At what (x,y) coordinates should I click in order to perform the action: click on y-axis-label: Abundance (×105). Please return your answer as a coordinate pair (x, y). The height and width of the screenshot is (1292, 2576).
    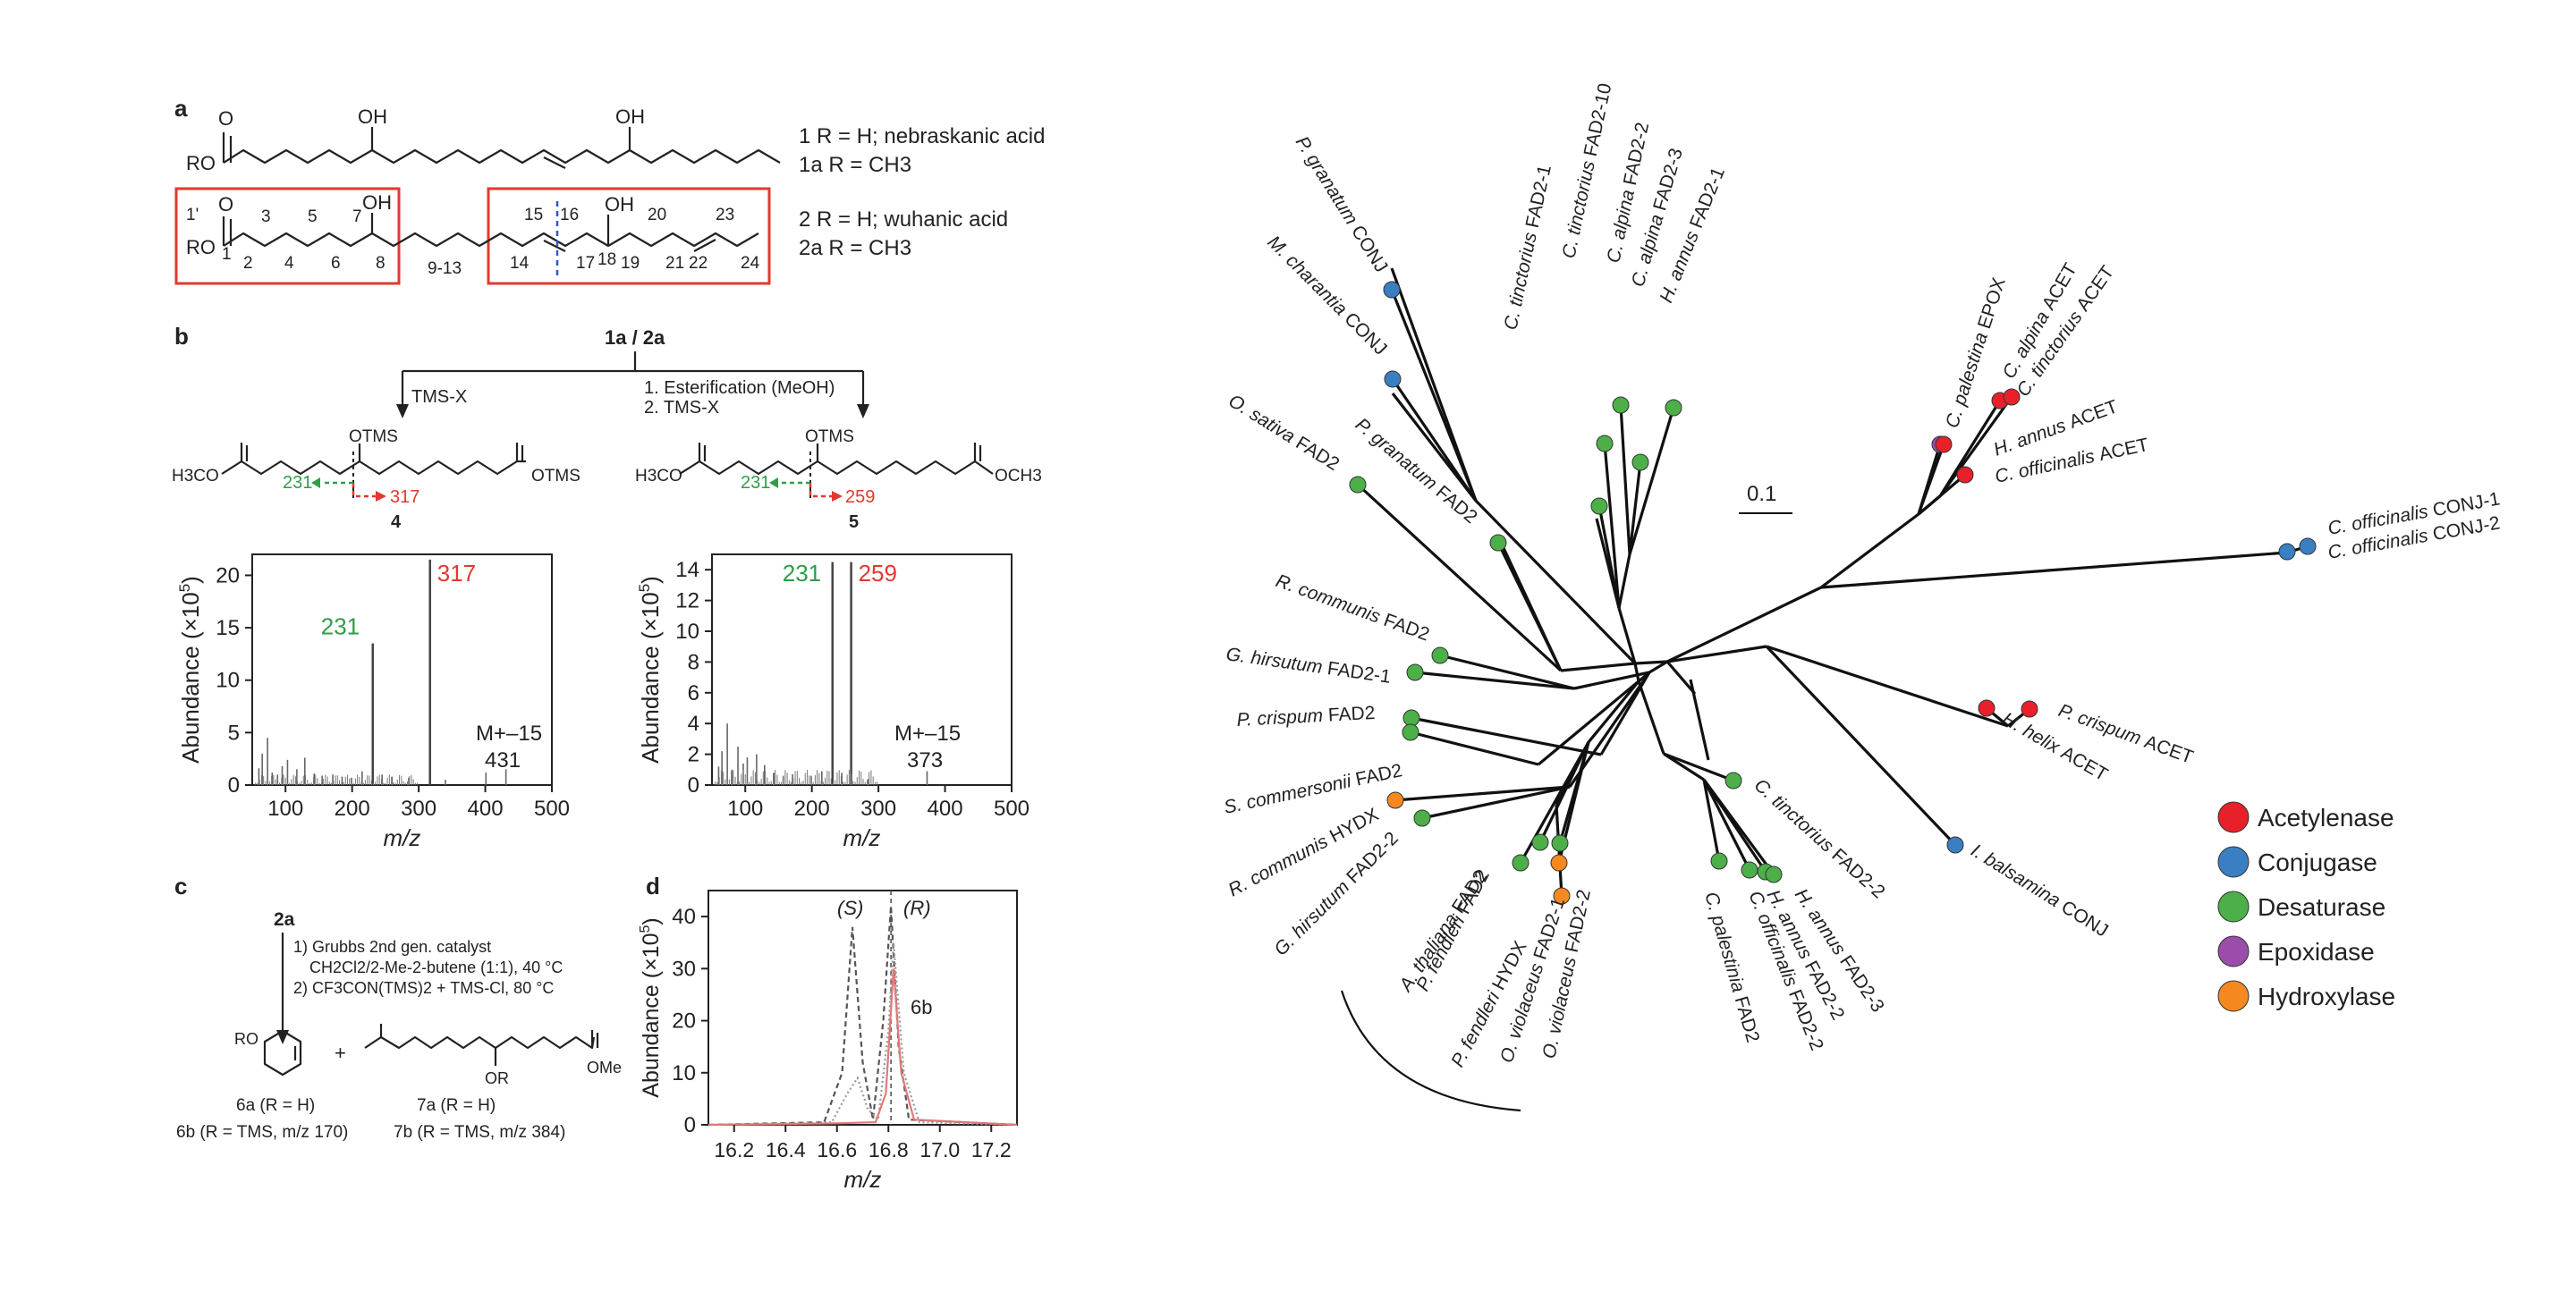
    Looking at the image, I should click on (190, 670).